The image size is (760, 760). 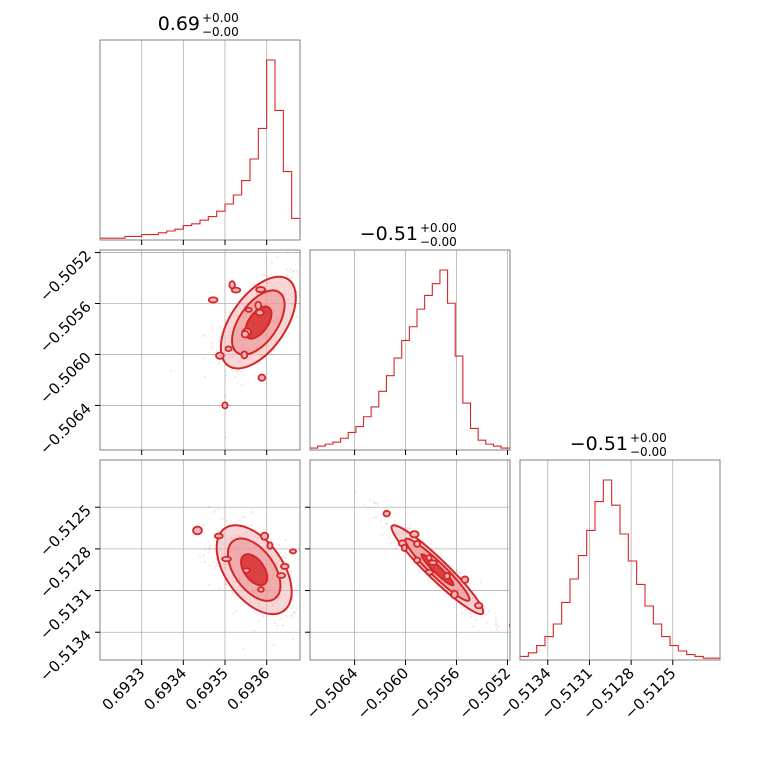 What do you see at coordinates (431, 560) in the screenshot?
I see `scatter-area` at bounding box center [431, 560].